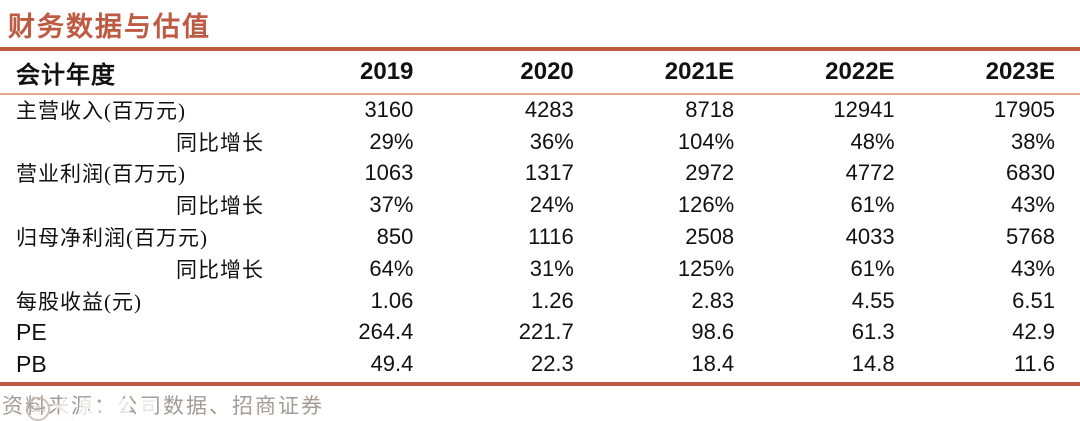  Describe the element at coordinates (713, 300) in the screenshot. I see `cell-value: 2.83` at that location.